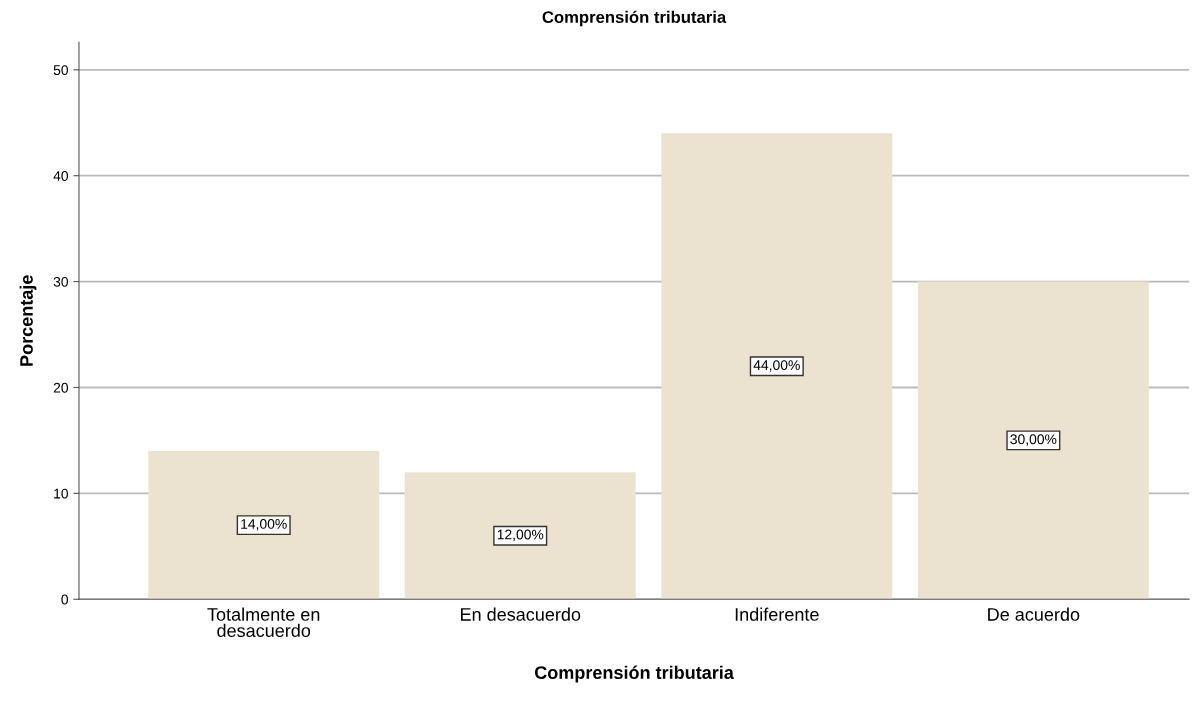  Describe the element at coordinates (65, 599) in the screenshot. I see `y-tick-label: 0` at that location.